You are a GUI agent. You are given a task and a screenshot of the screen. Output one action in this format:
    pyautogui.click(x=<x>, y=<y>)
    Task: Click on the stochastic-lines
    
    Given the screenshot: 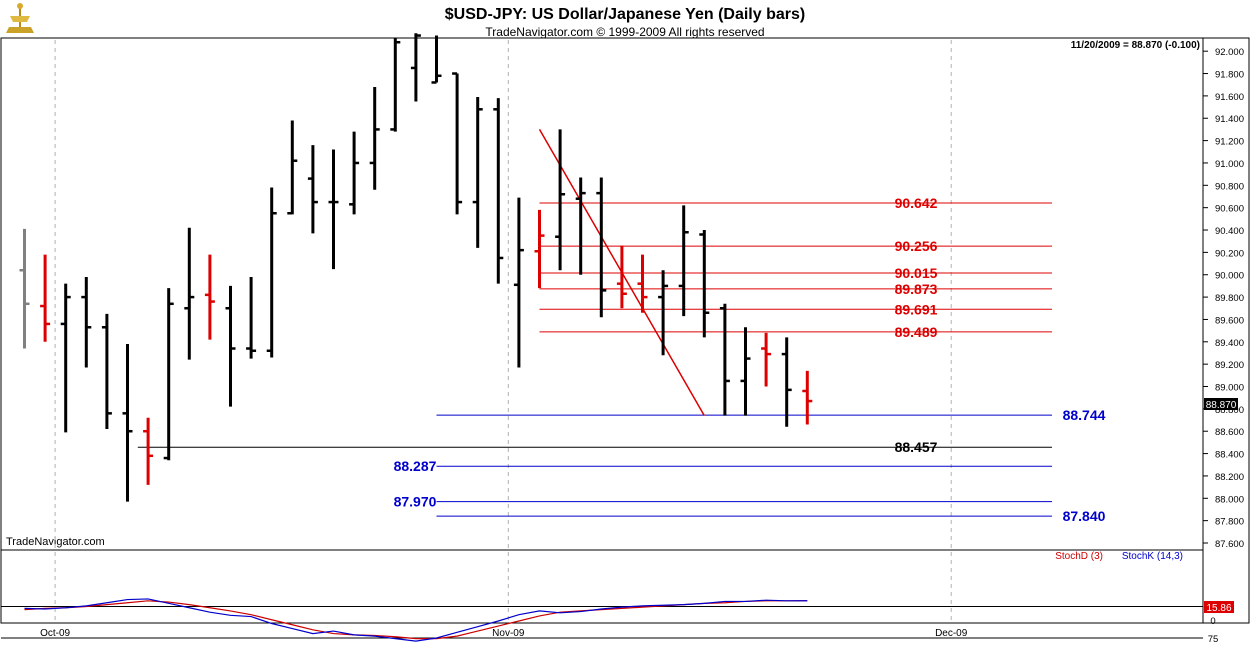 What is the action you would take?
    pyautogui.click(x=602, y=620)
    